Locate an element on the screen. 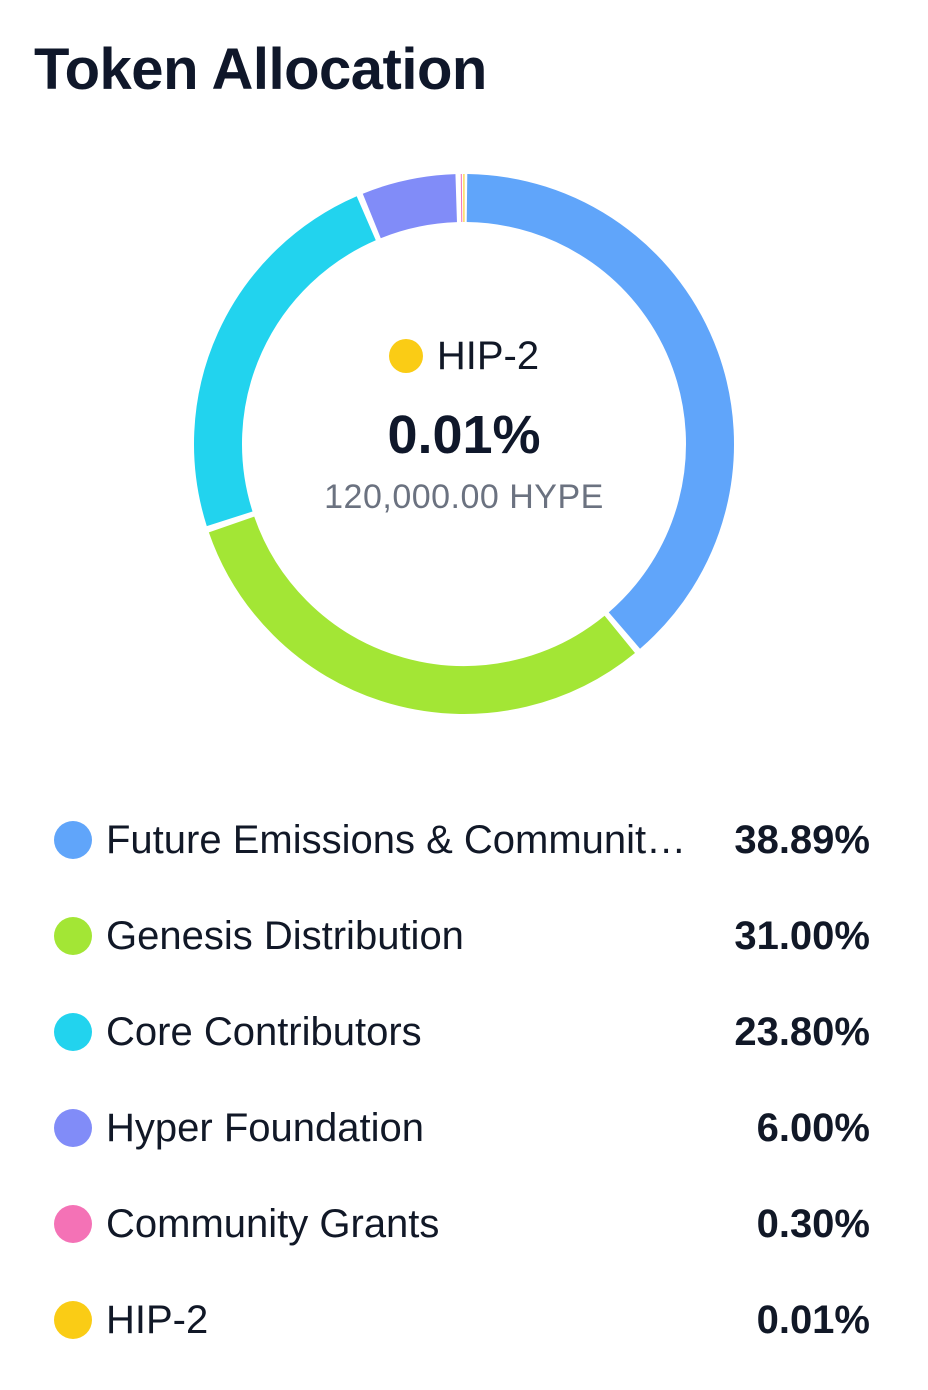 The image size is (928, 1390). chart-center-info: HIP-2 0.01% 120,000.00 HYPE is located at coordinates (464, 423).